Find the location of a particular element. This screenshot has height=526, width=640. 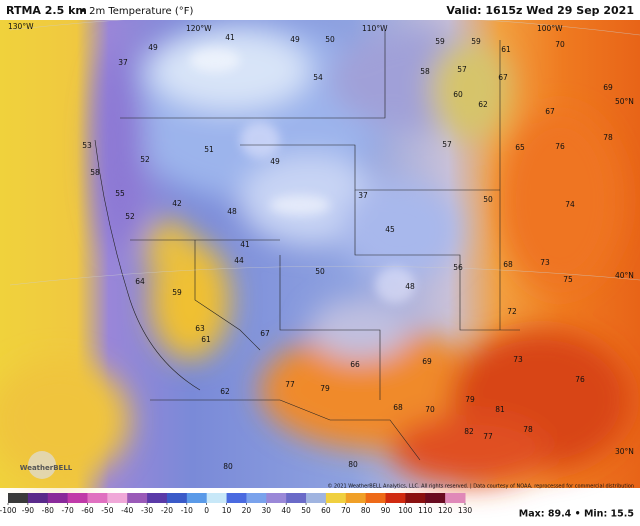

station-value: 44 is located at coordinates (239, 260).